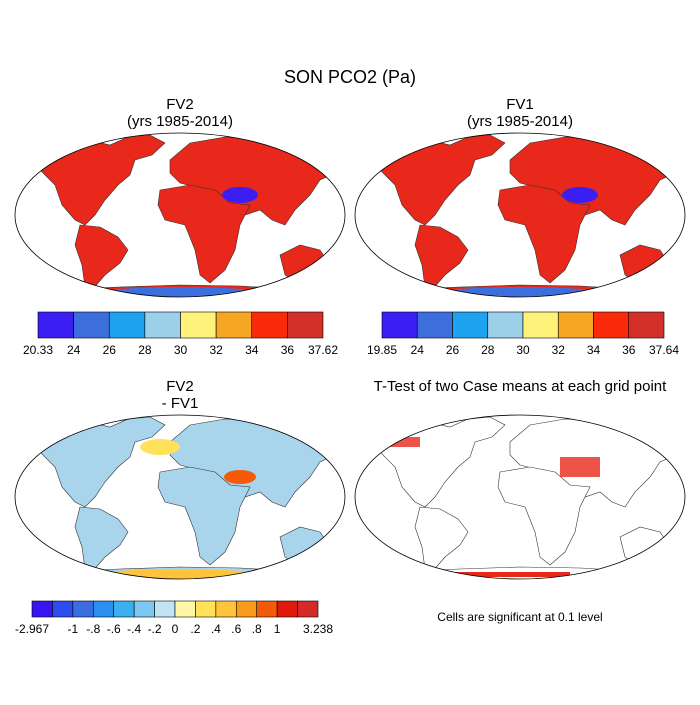  I want to click on map-diff, so click(180, 497).